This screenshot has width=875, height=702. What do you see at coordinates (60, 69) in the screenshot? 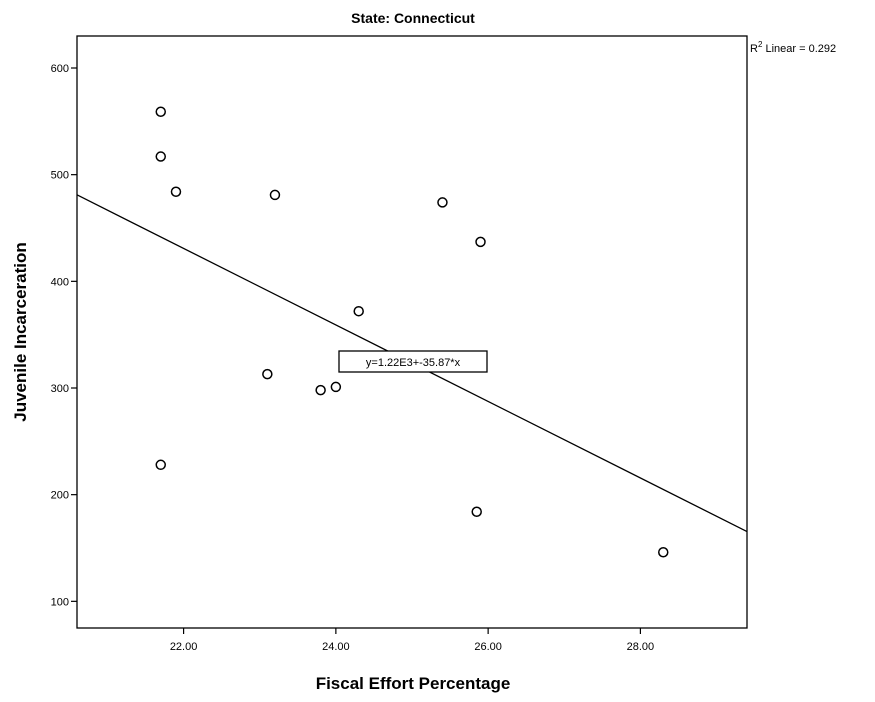
I see `y-tick-label: 600` at bounding box center [60, 69].